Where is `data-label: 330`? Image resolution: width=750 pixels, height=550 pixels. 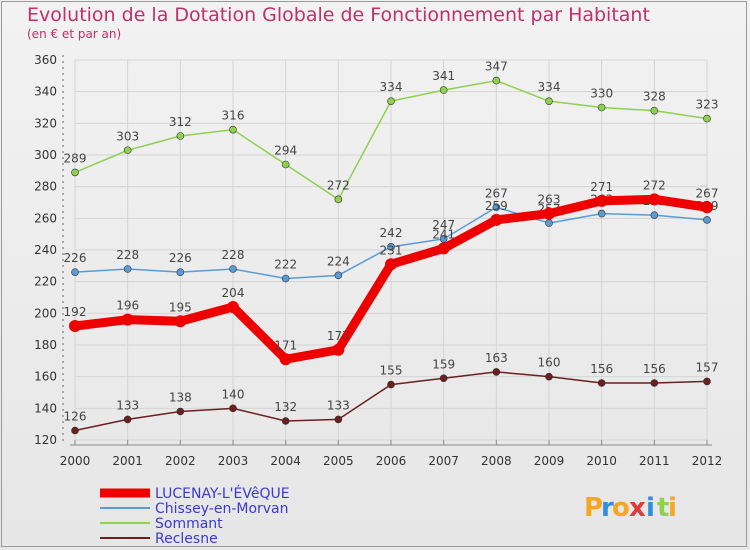 data-label: 330 is located at coordinates (601, 94).